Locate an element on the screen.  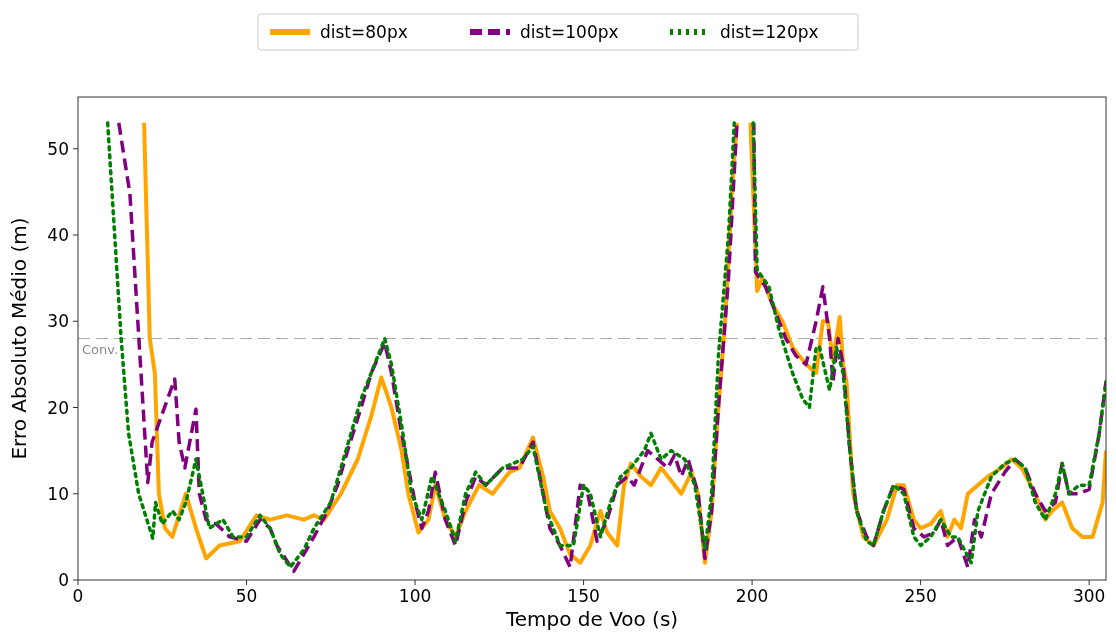
y-axis-title: Erro Absoluto Médio (m) is located at coordinates (19, 338).